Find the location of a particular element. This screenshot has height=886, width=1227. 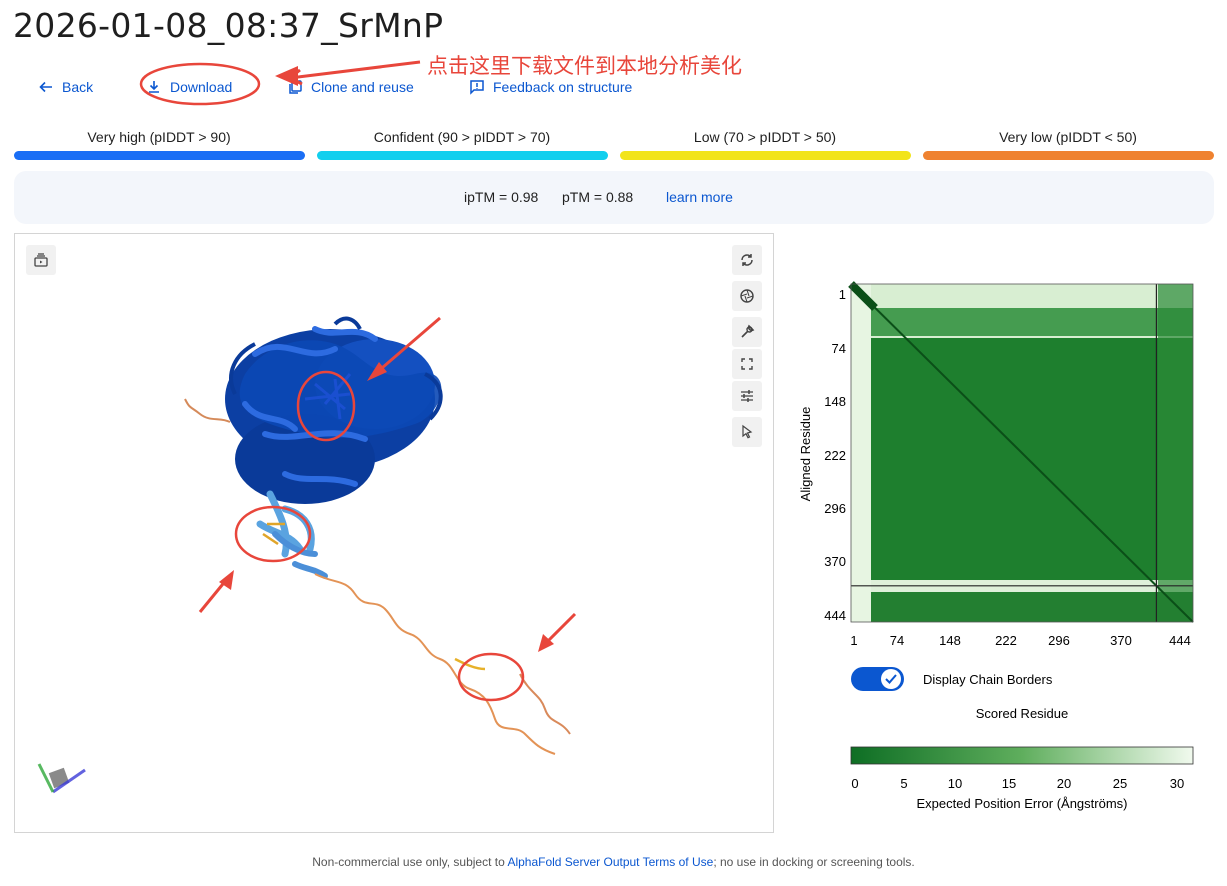

toggle-label: Display Chain Borders is located at coordinates (988, 679).